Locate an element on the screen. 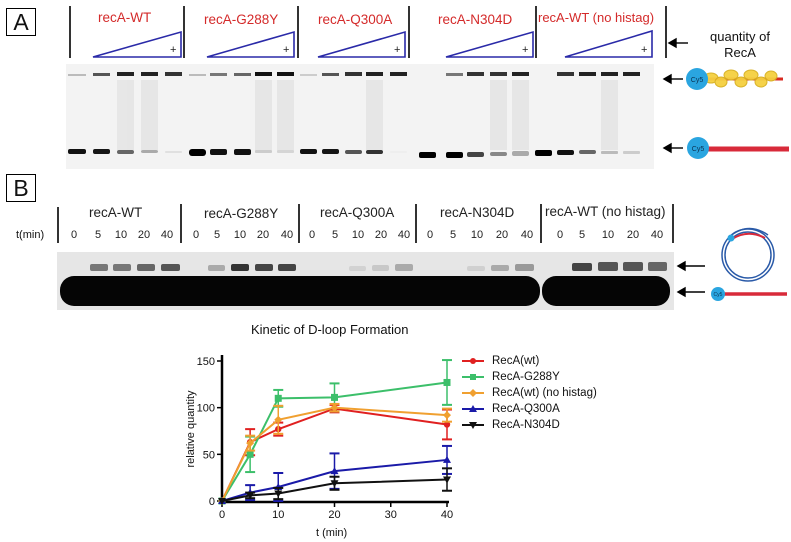 The width and height of the screenshot is (791, 542). legend-diamond-marker-icon is located at coordinates (473, 392).